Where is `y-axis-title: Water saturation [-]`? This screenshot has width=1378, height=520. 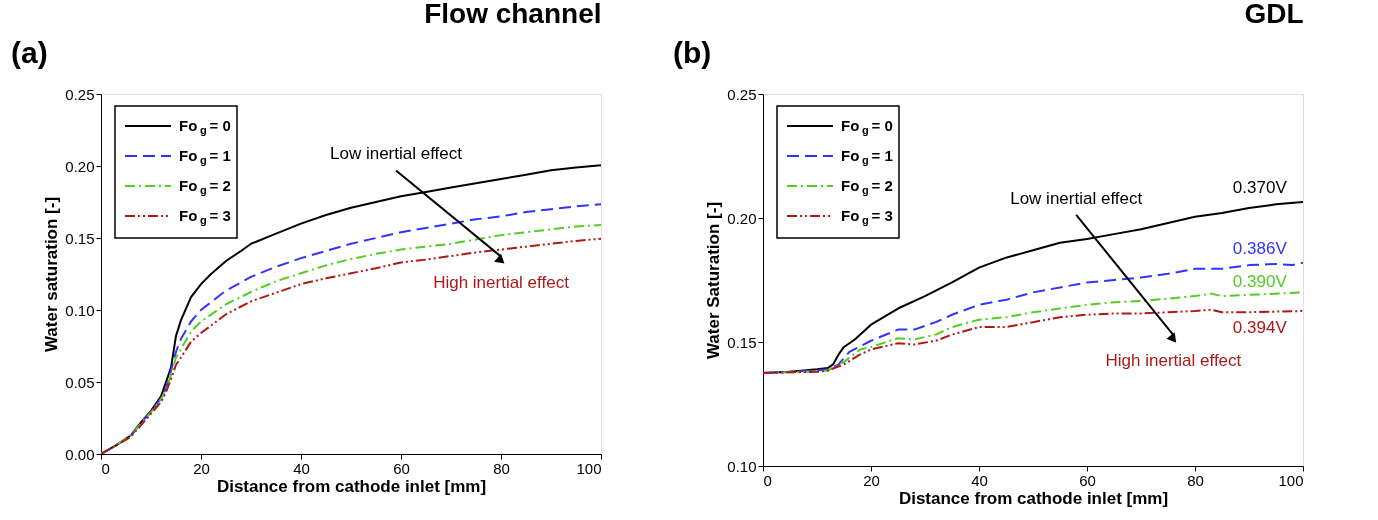
y-axis-title: Water saturation [-] is located at coordinates (52, 274).